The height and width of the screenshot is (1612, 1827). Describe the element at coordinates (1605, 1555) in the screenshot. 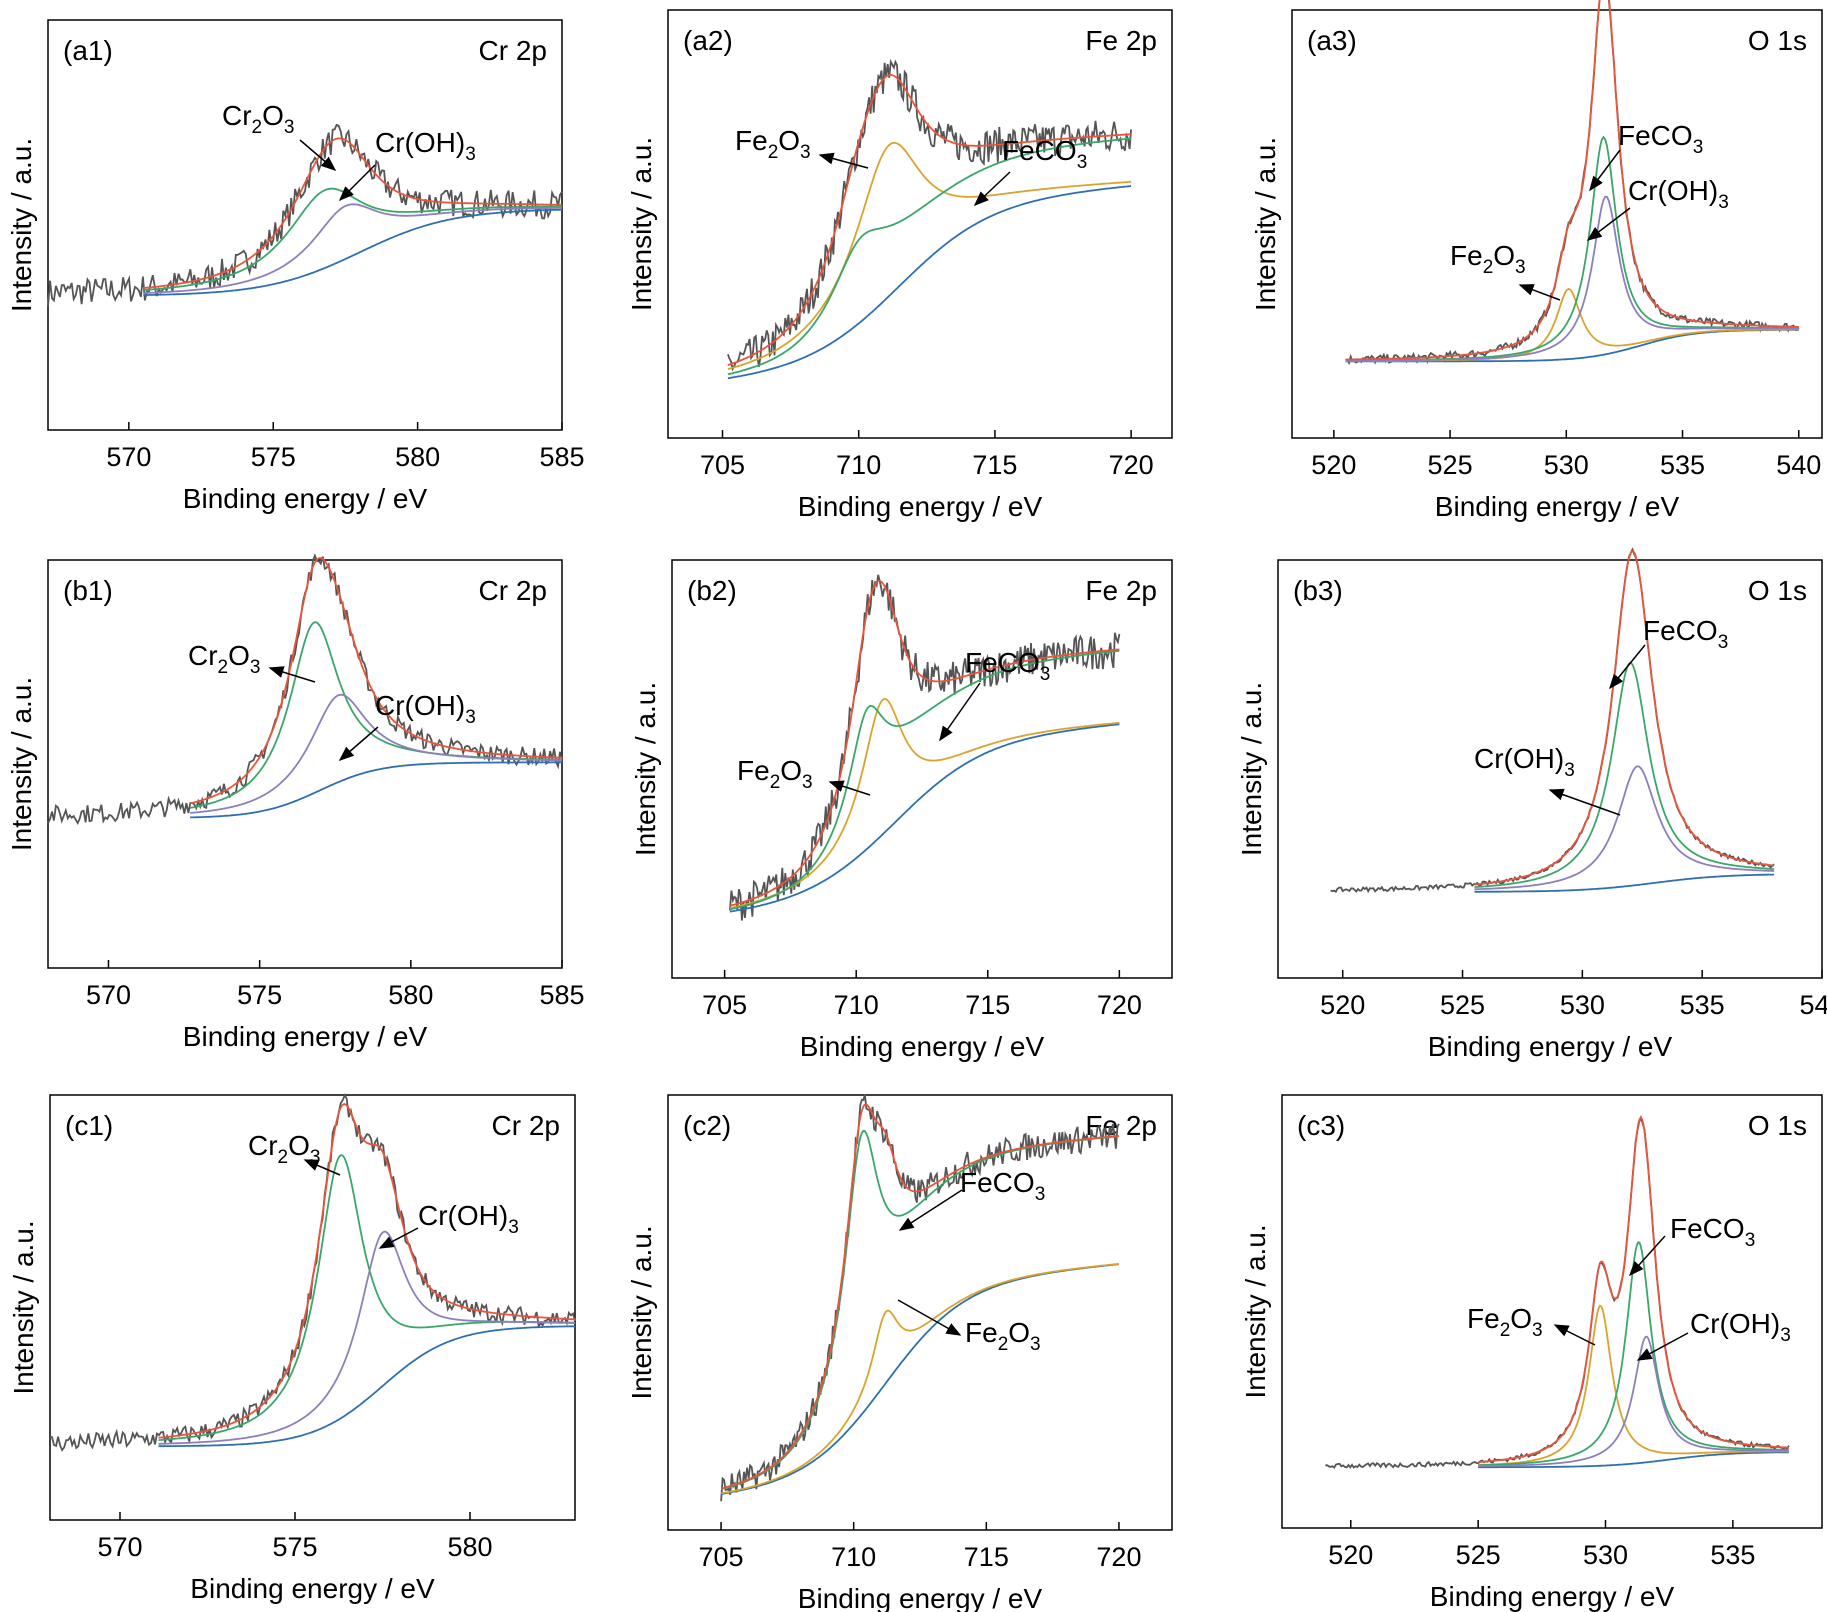

I see `x-tick-label: 530` at that location.